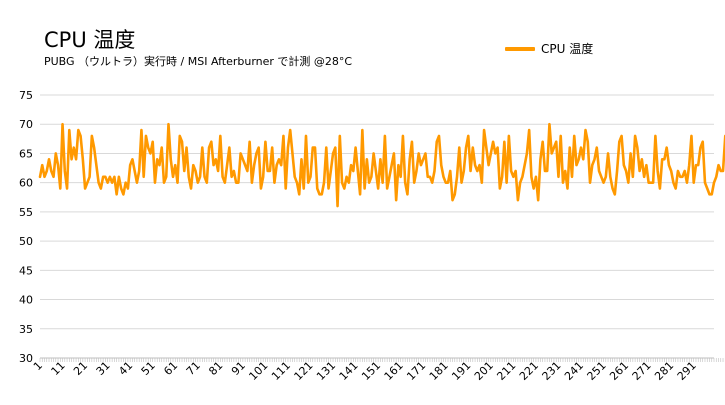 The image size is (725, 405). Describe the element at coordinates (461, 371) in the screenshot. I see `x-tick-label: 191` at that location.